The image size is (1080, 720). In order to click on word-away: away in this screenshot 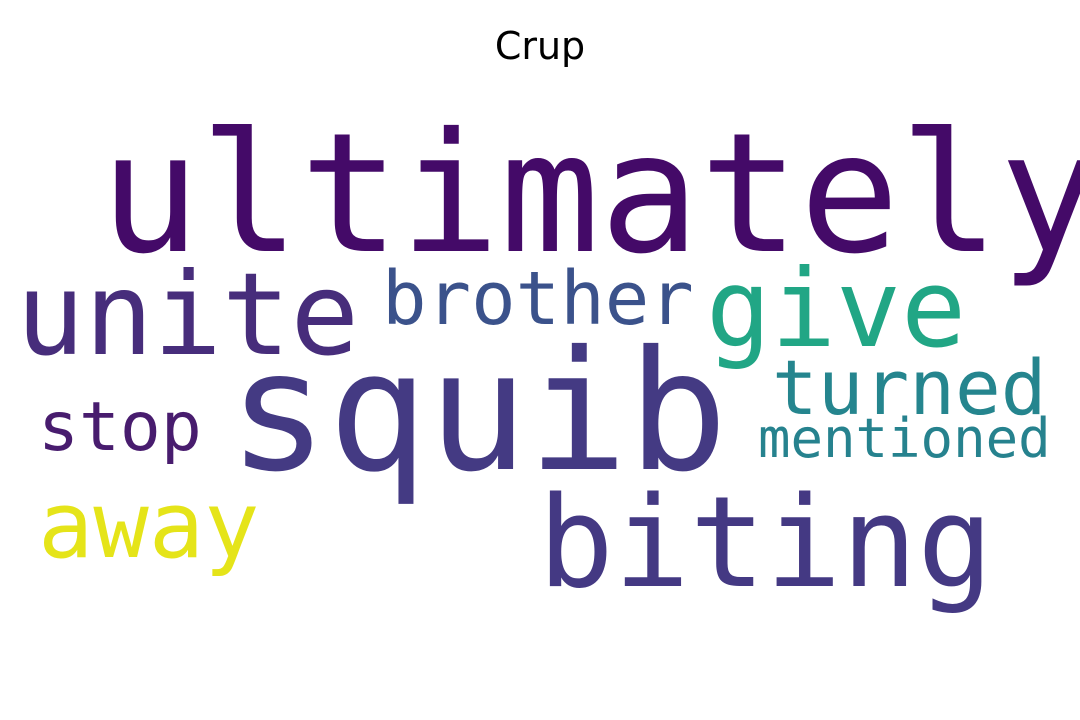, I will do `click(149, 525)`.